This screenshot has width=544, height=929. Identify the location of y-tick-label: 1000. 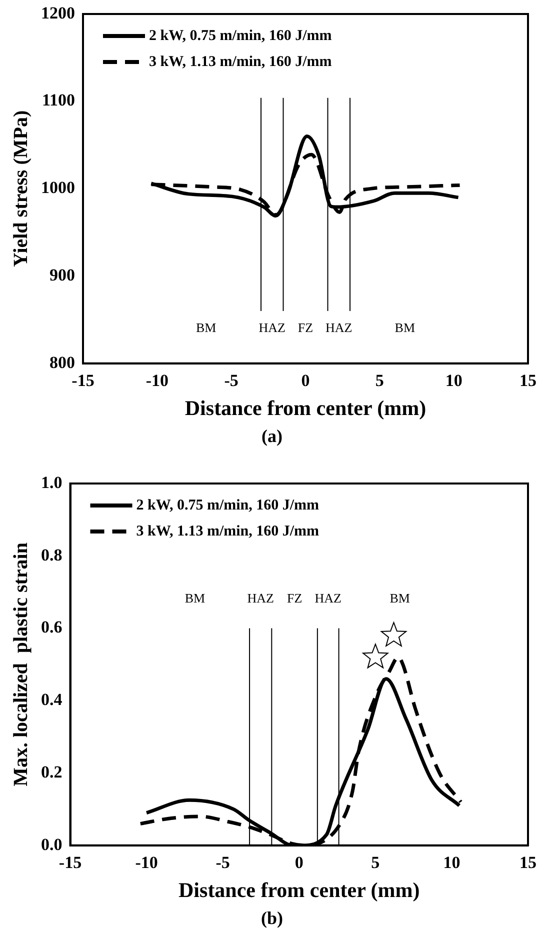
(58, 188).